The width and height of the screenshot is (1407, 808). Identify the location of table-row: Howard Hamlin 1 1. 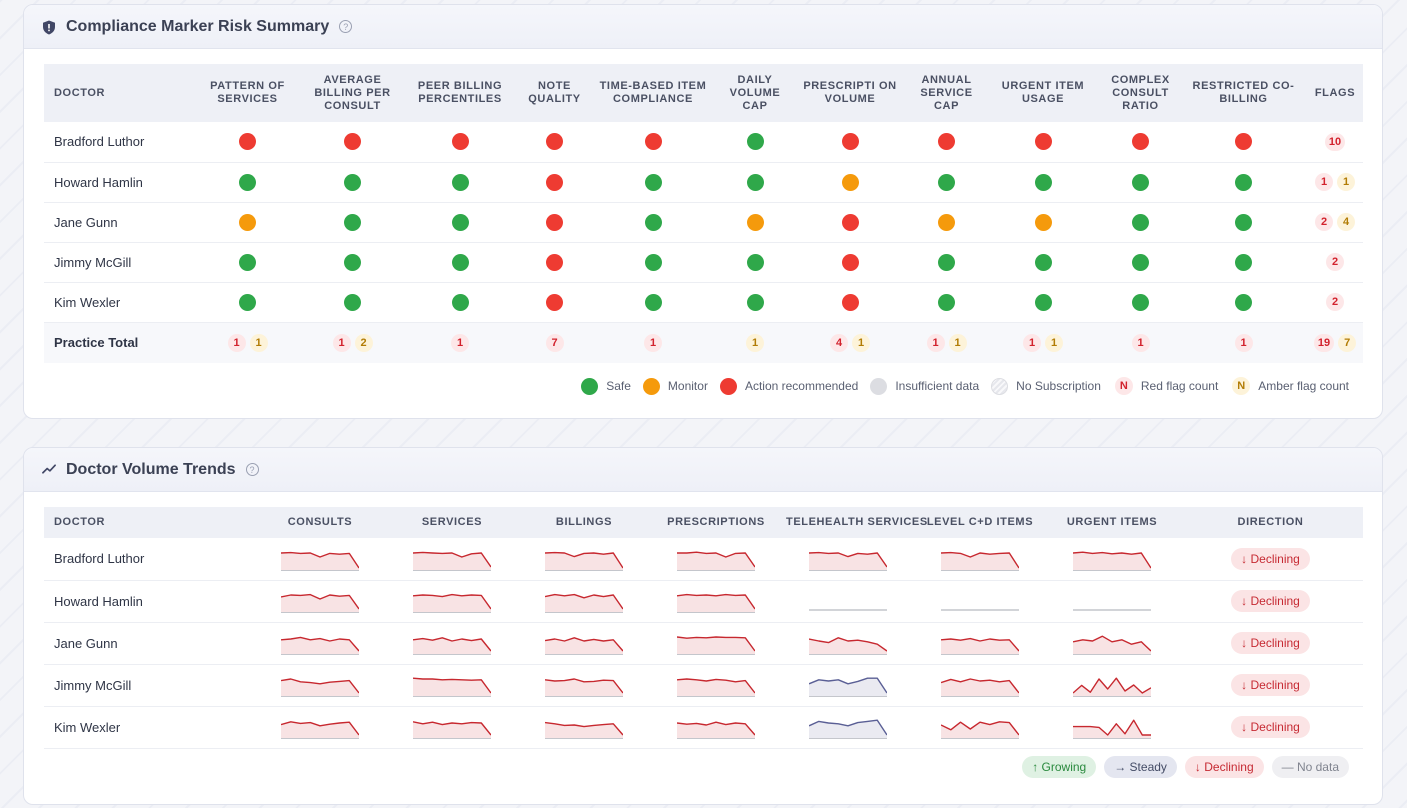
(703, 182).